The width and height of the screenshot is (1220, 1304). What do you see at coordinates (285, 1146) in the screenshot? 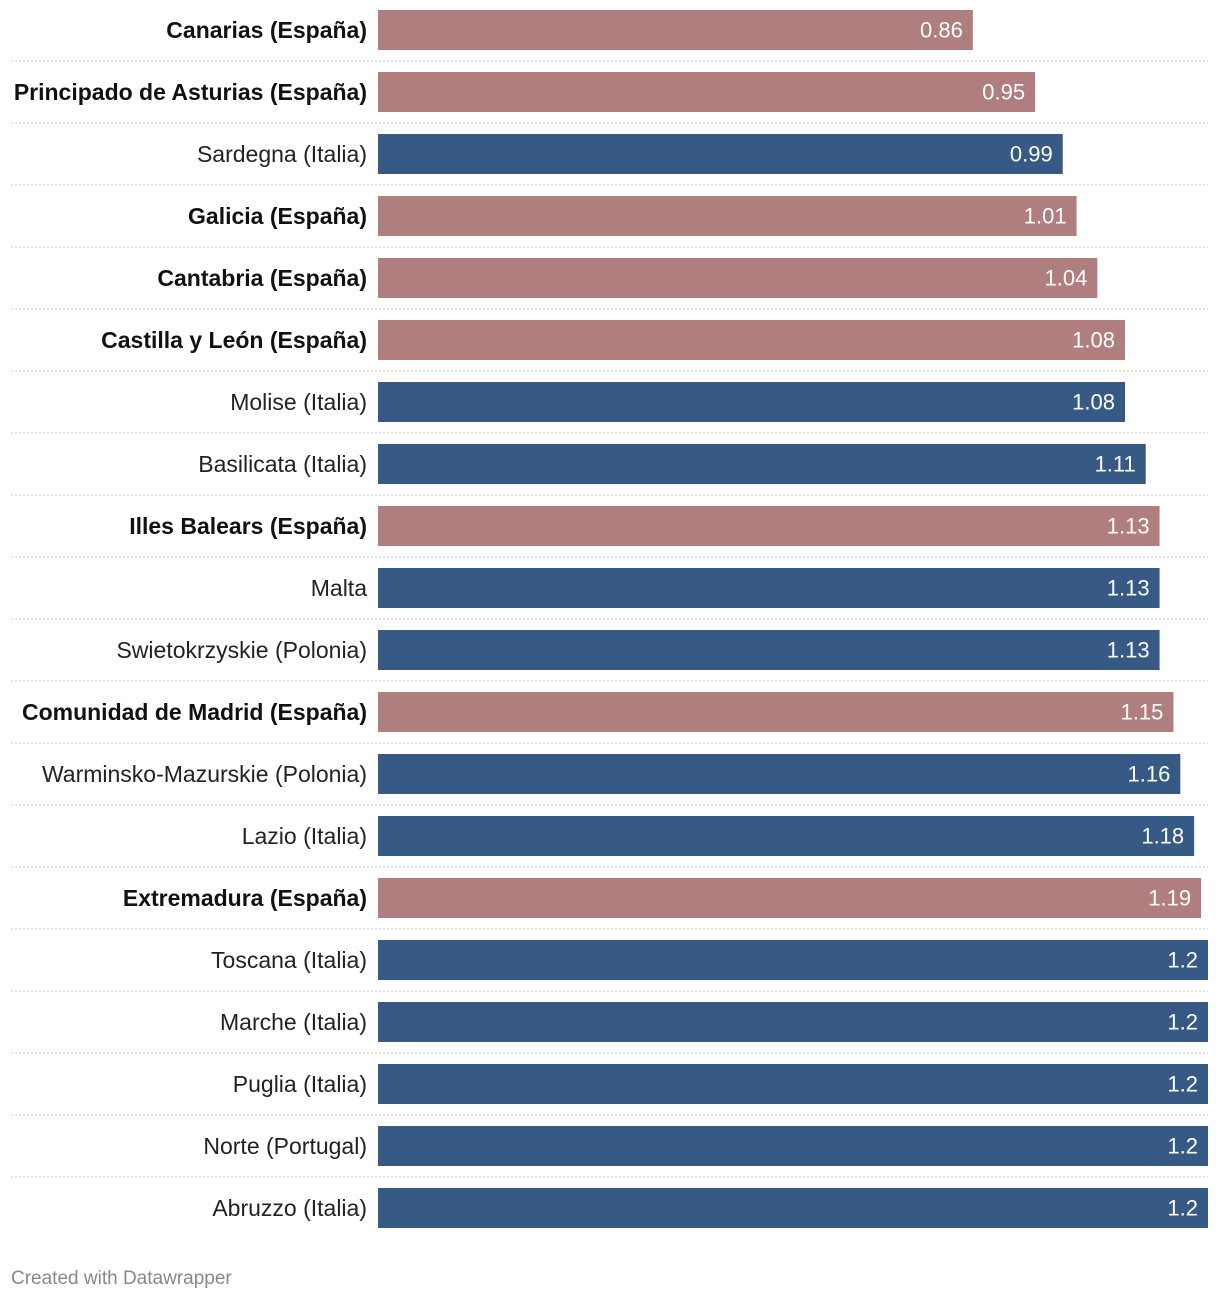
I see `row-label: Norte (Portugal)` at bounding box center [285, 1146].